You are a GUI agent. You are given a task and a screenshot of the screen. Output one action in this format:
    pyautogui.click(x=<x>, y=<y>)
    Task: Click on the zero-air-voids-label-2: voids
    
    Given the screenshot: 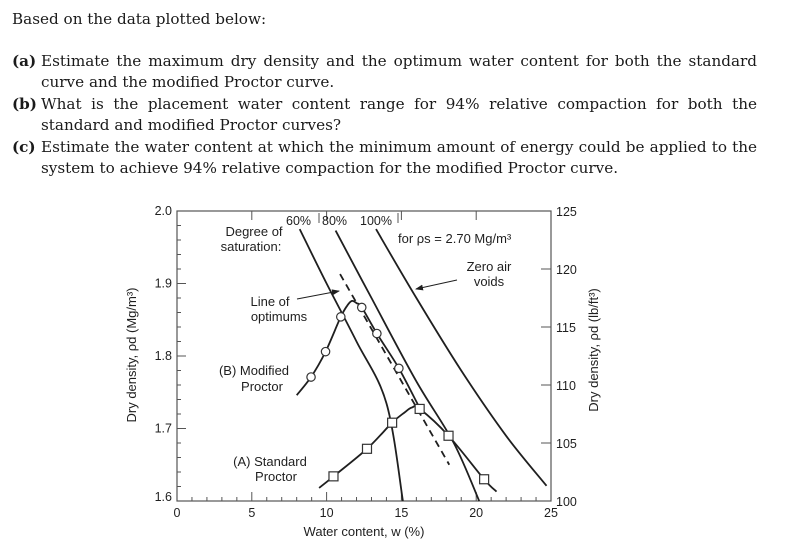 What is the action you would take?
    pyautogui.click(x=489, y=281)
    